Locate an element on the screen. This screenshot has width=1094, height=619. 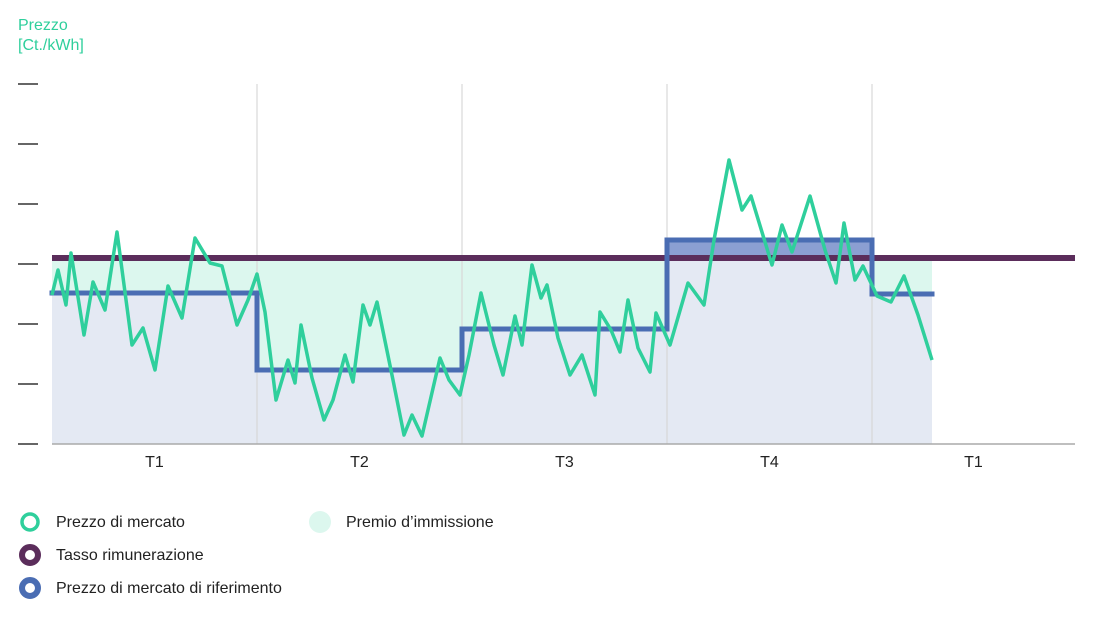
x-tick-label: T2 is located at coordinates (359, 462).